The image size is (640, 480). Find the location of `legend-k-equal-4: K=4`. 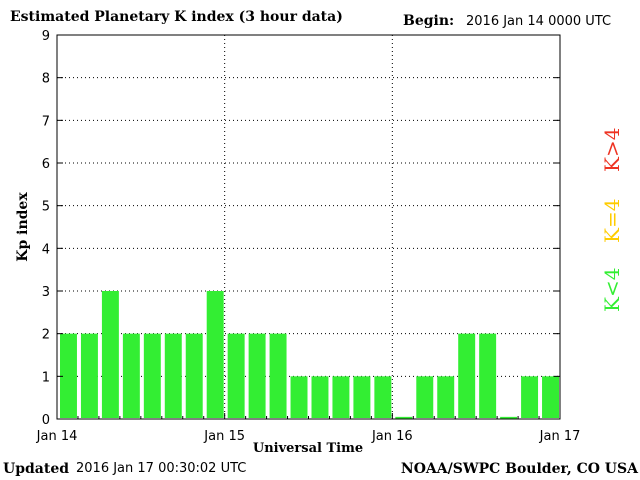

legend-k-equal-4: K=4 is located at coordinates (612, 220).